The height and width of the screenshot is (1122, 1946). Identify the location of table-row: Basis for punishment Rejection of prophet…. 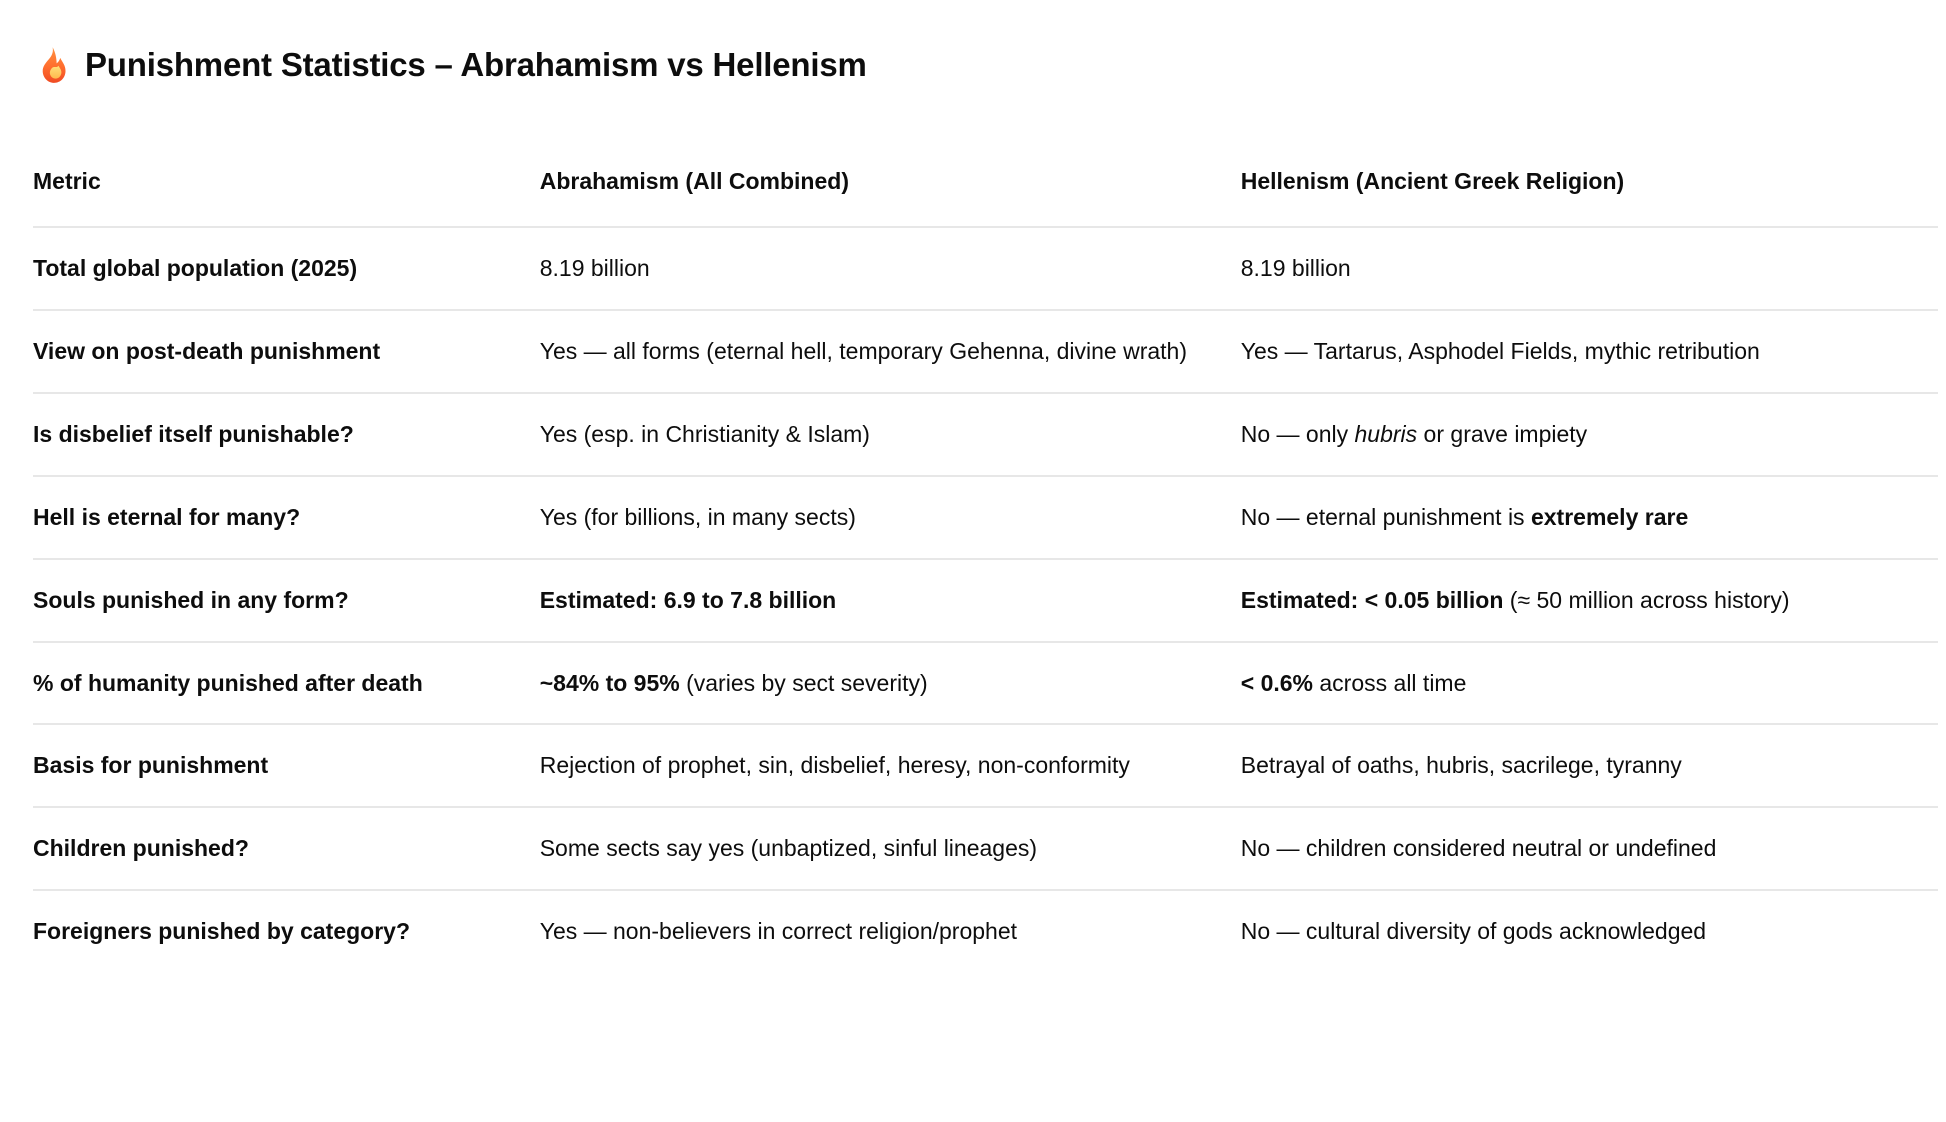
(985, 766).